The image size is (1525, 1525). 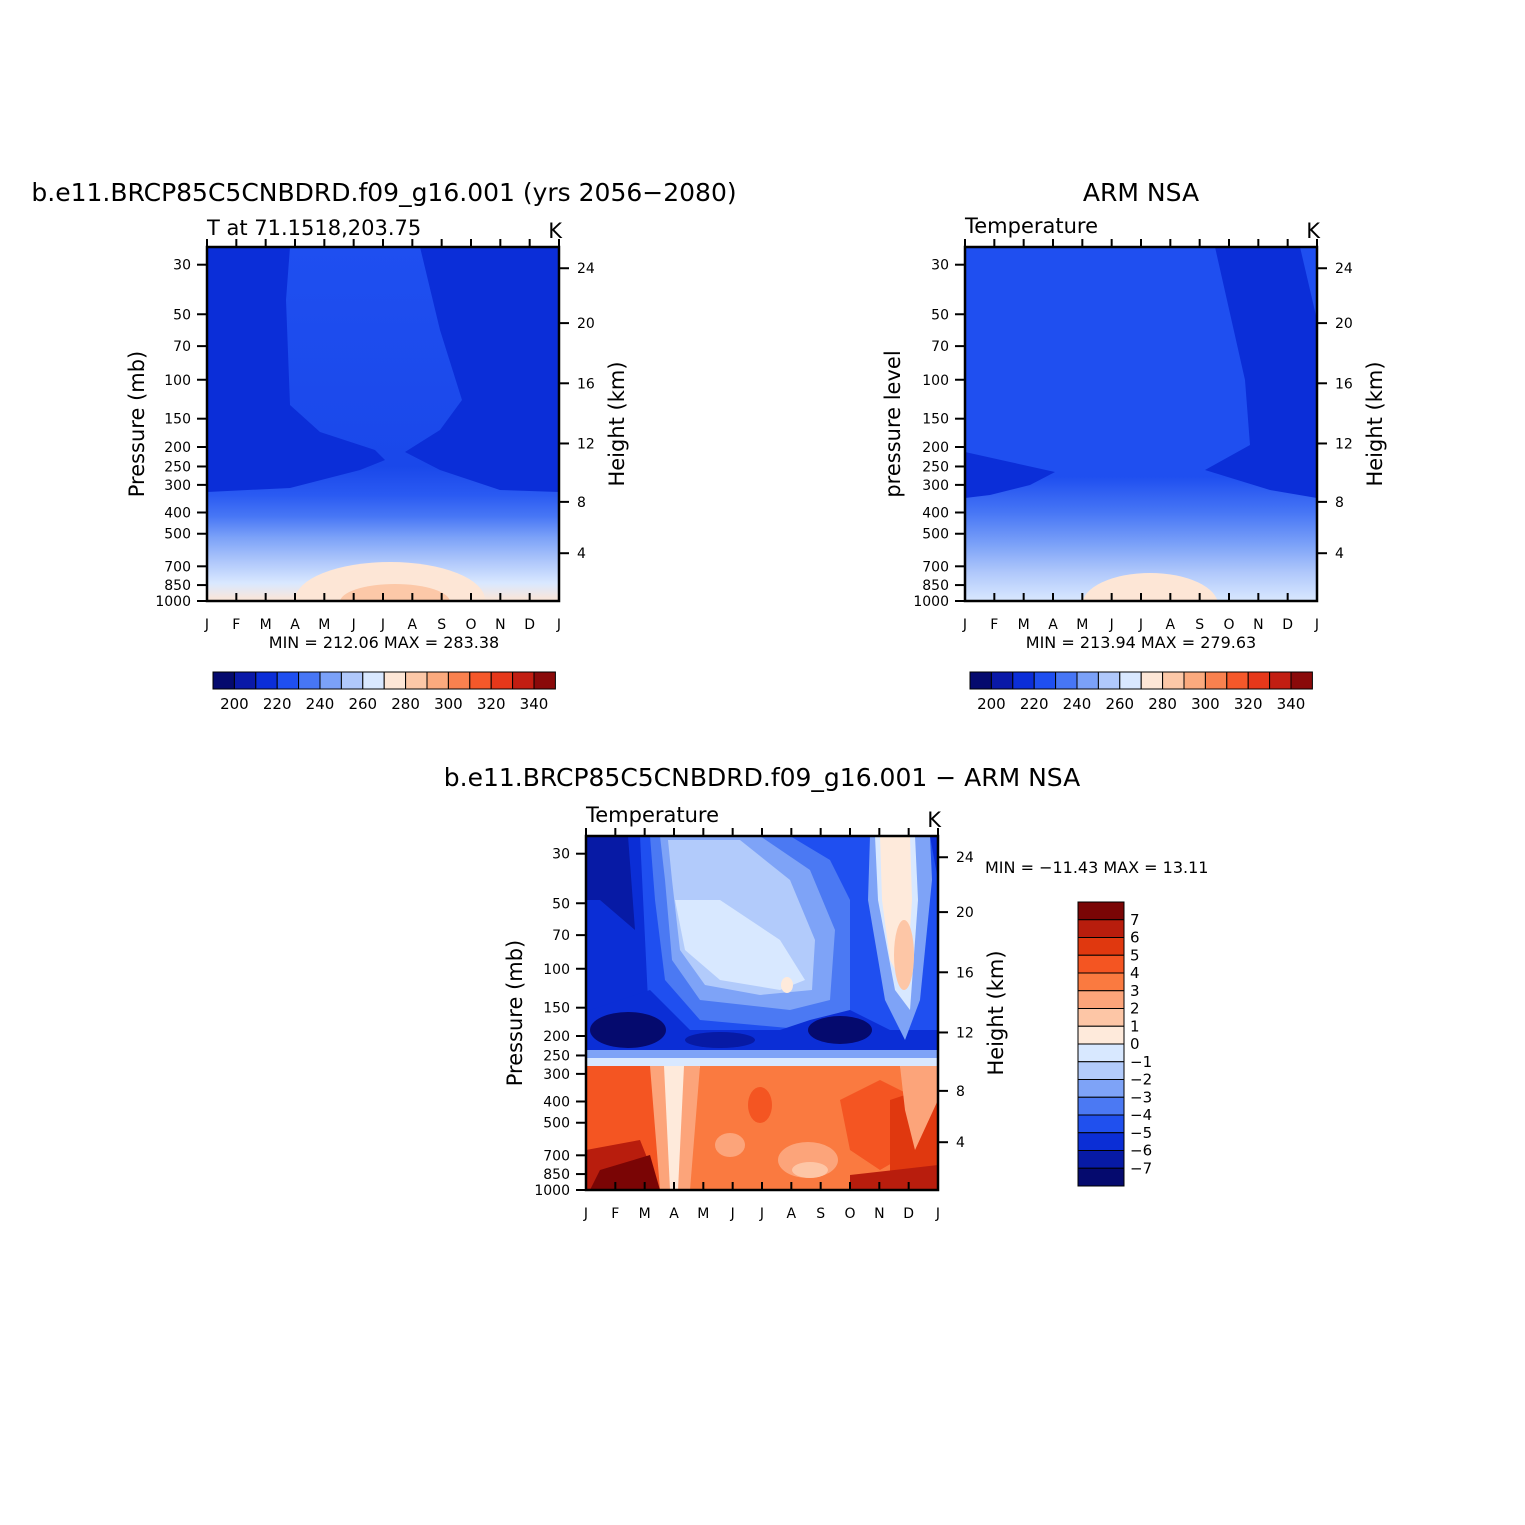 What do you see at coordinates (1141, 1080) in the screenshot?
I see `colorbar-label: −2` at bounding box center [1141, 1080].